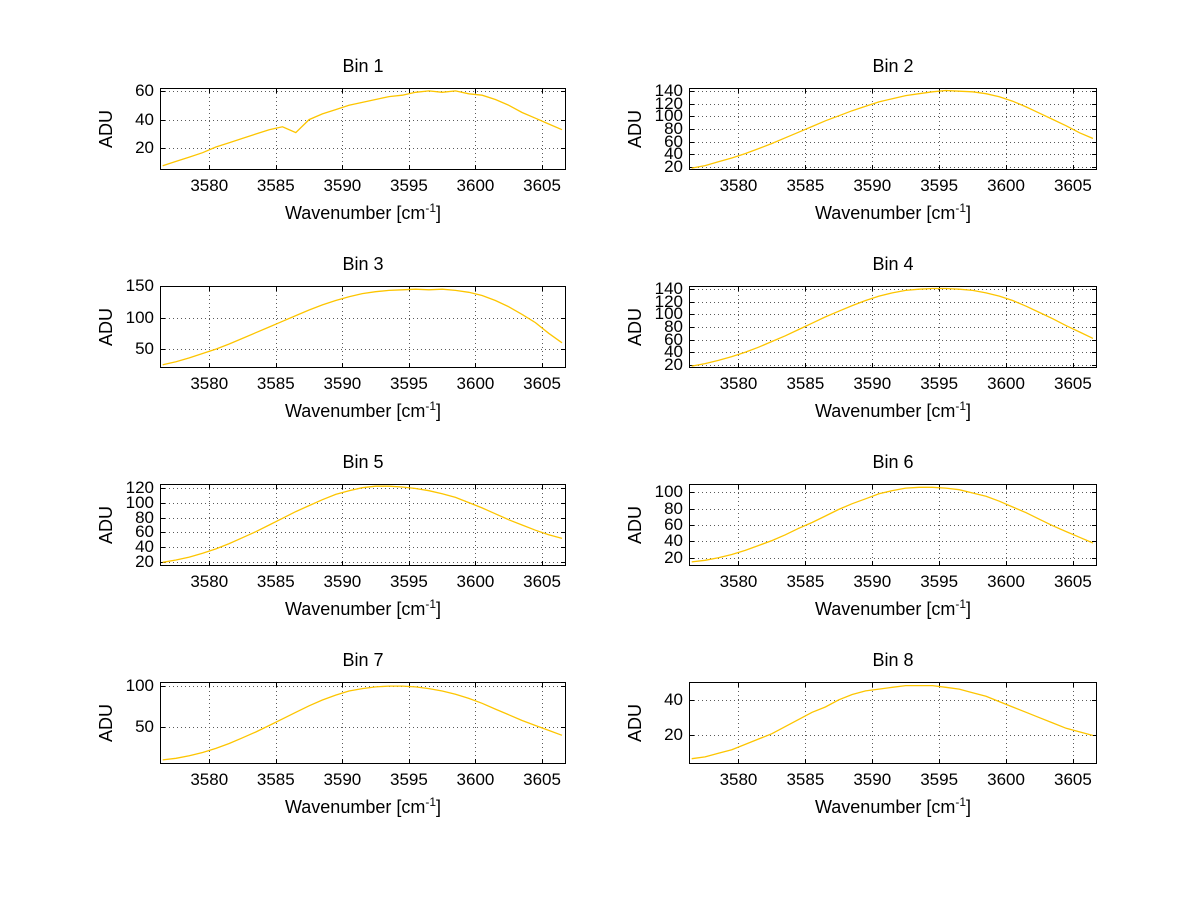 The width and height of the screenshot is (1200, 901). What do you see at coordinates (668, 91) in the screenshot?
I see `y-tick-label: 140` at bounding box center [668, 91].